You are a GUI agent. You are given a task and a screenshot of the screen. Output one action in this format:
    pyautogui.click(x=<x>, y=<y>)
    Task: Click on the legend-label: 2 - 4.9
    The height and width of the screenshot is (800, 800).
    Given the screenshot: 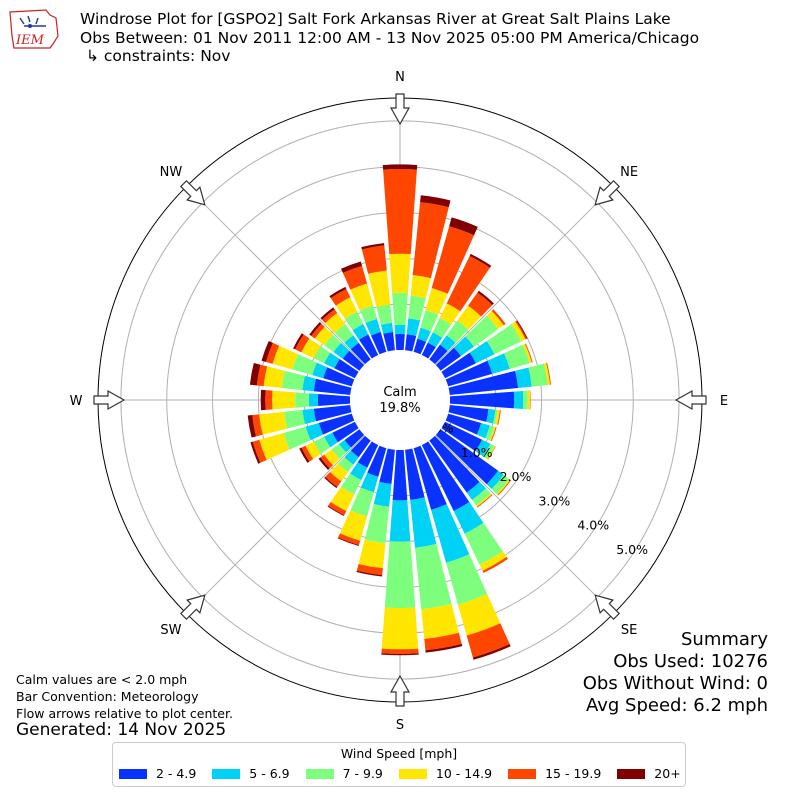 What is the action you would take?
    pyautogui.click(x=176, y=773)
    